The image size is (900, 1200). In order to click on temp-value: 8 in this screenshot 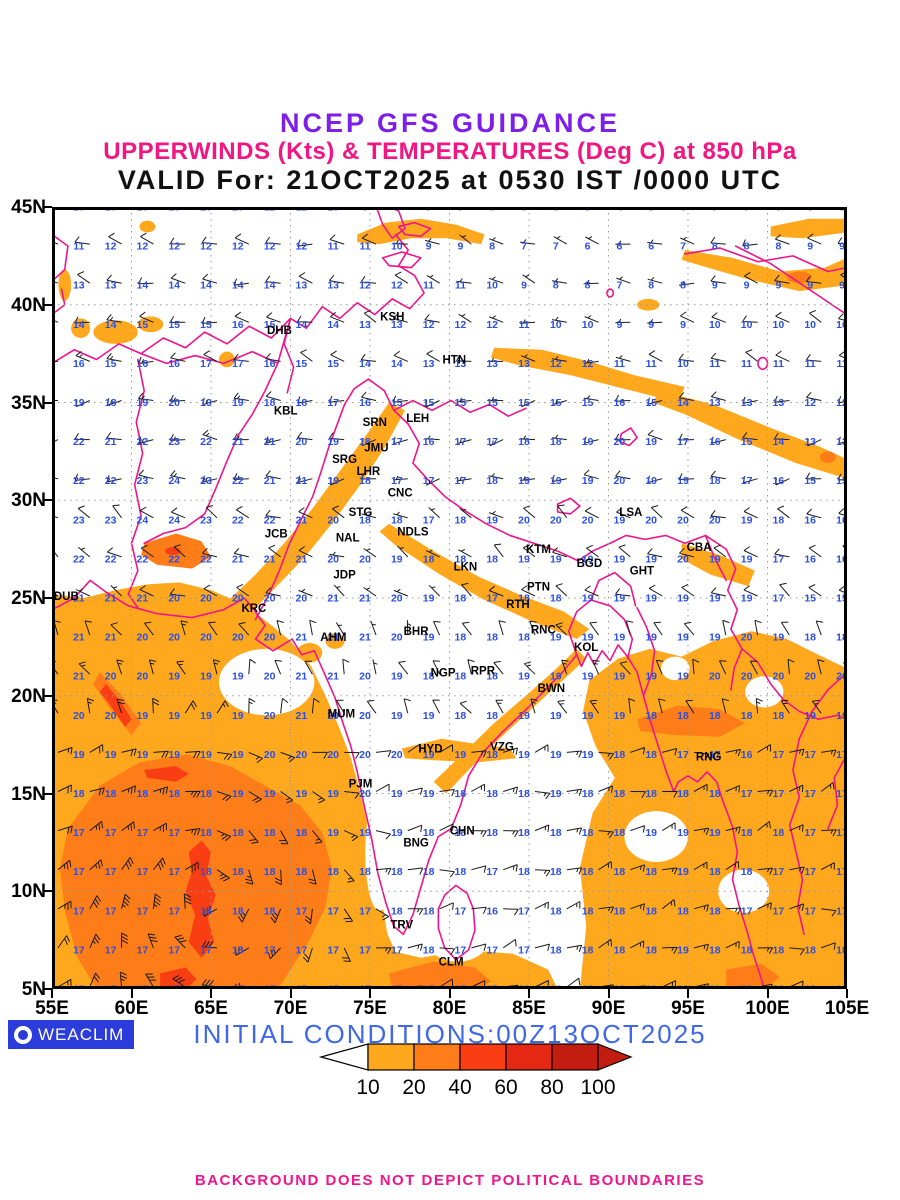, I will do `click(651, 286)`.